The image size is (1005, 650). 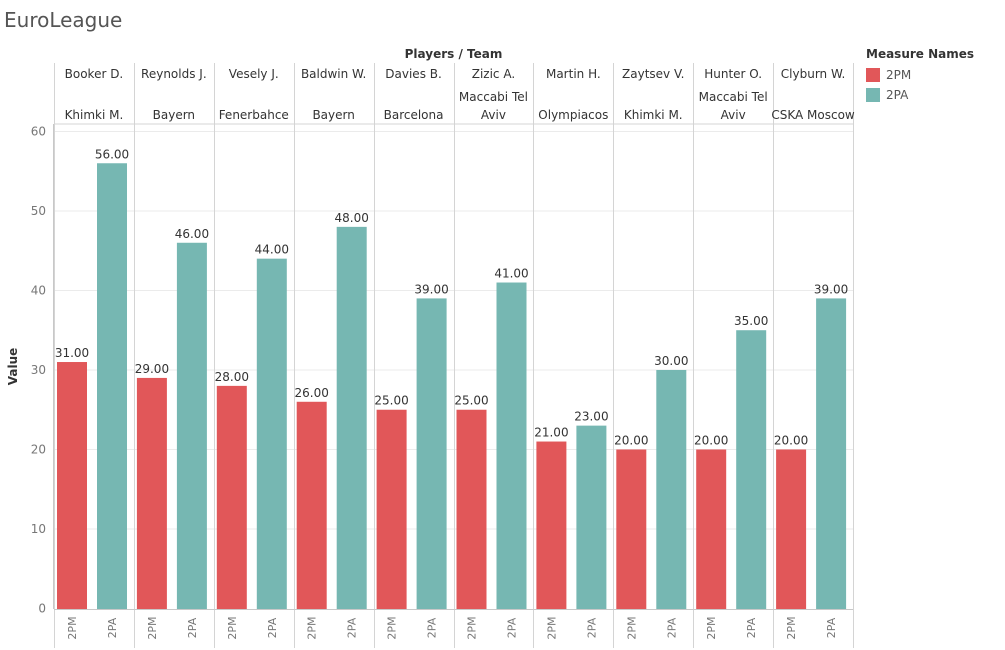 What do you see at coordinates (920, 95) in the screenshot?
I see `legend-item-2pa: 2PA` at bounding box center [920, 95].